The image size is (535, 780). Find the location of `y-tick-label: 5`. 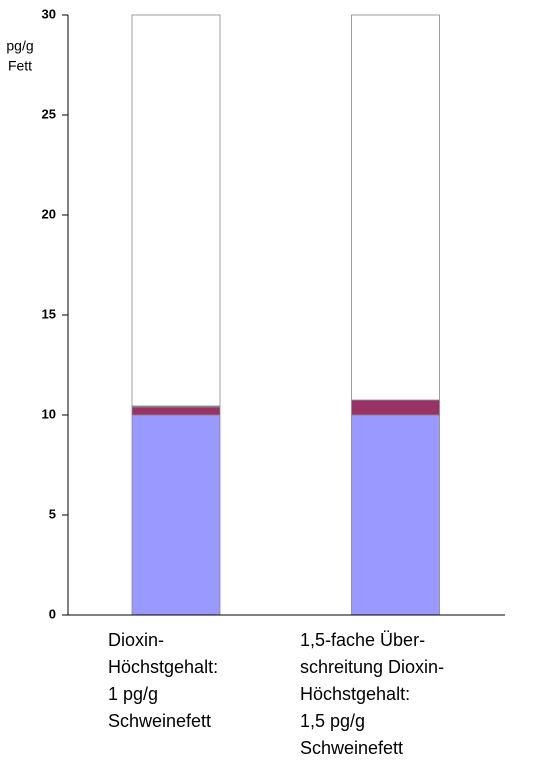

y-tick-label: 5 is located at coordinates (52, 513).